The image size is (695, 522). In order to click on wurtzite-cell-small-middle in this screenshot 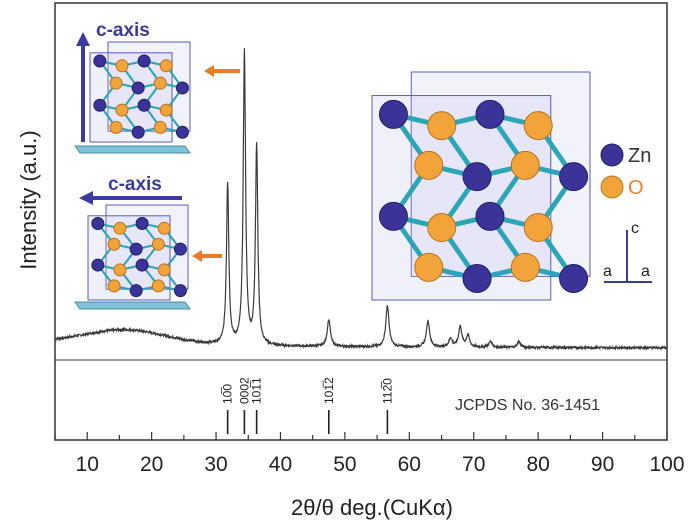, I will do `click(138, 252)`.